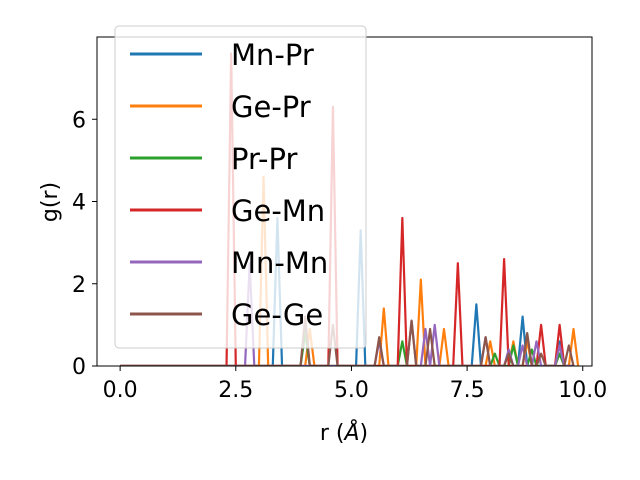 The height and width of the screenshot is (480, 640). What do you see at coordinates (79, 285) in the screenshot?
I see `y-tick-label: 2` at bounding box center [79, 285].